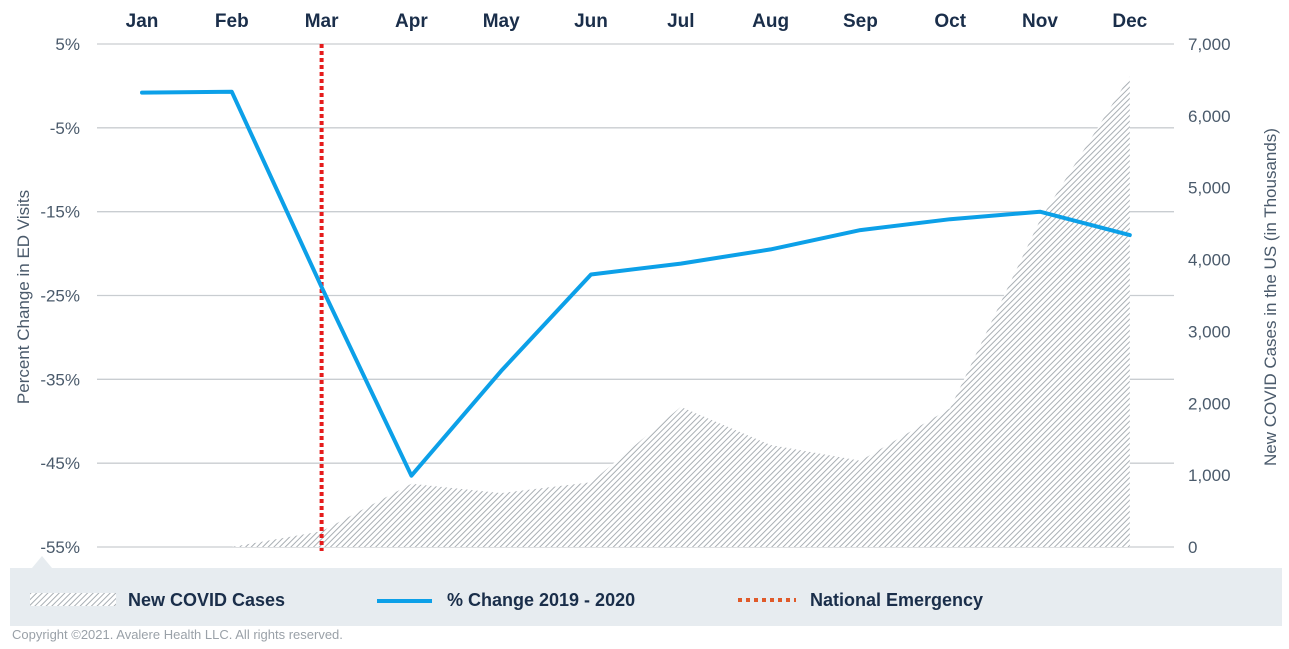  What do you see at coordinates (411, 21) in the screenshot?
I see `x-tick-label: Apr` at bounding box center [411, 21].